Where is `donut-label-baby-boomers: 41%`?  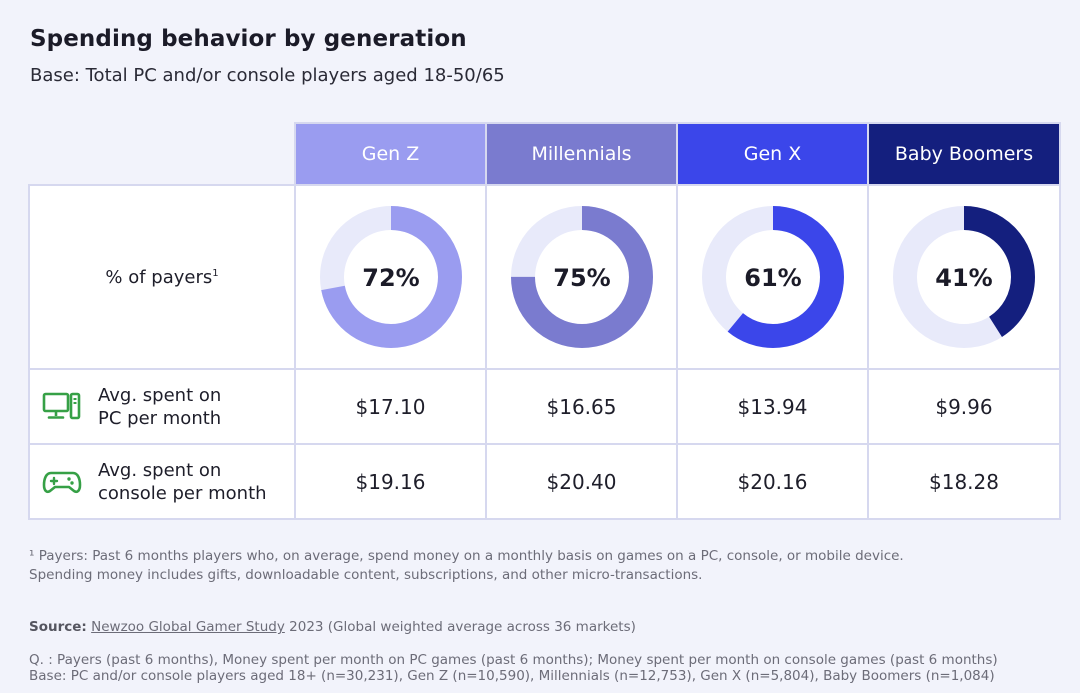
donut-label-baby-boomers: 41% is located at coordinates (963, 278).